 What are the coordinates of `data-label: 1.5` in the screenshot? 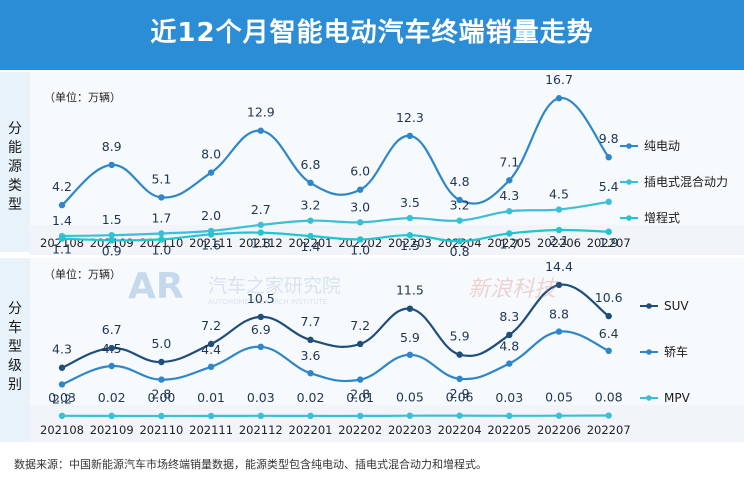 It's located at (410, 245).